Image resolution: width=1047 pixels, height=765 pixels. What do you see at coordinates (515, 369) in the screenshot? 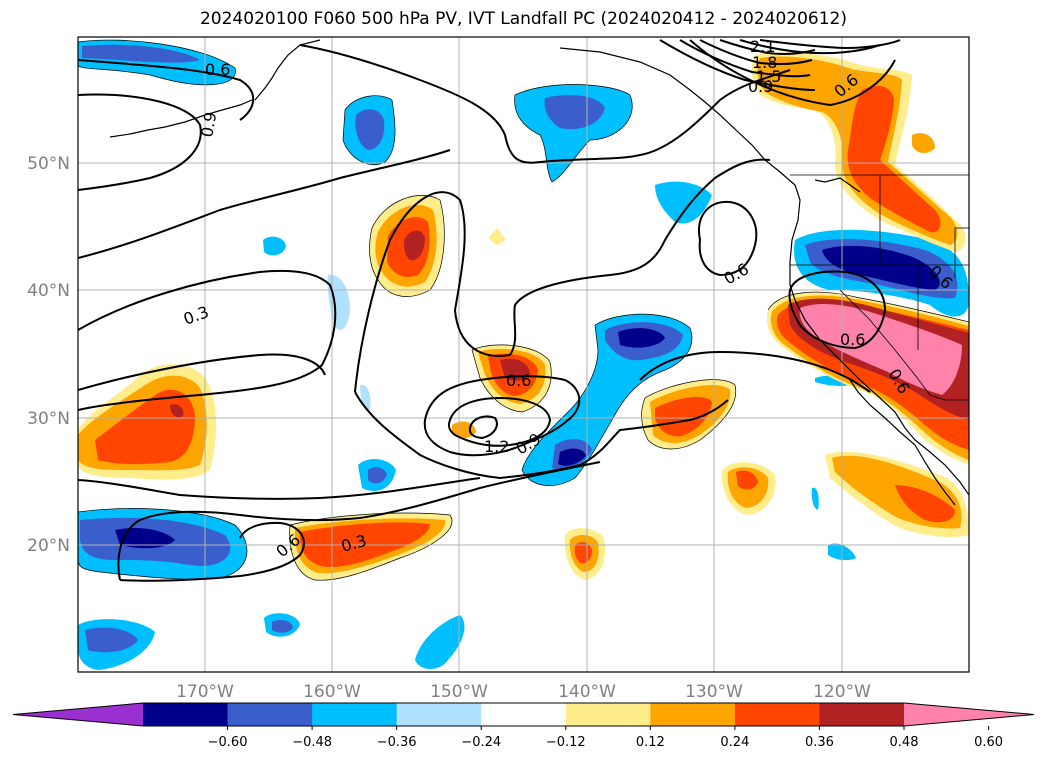
I see `pos-anomaly-center-core` at bounding box center [515, 369].